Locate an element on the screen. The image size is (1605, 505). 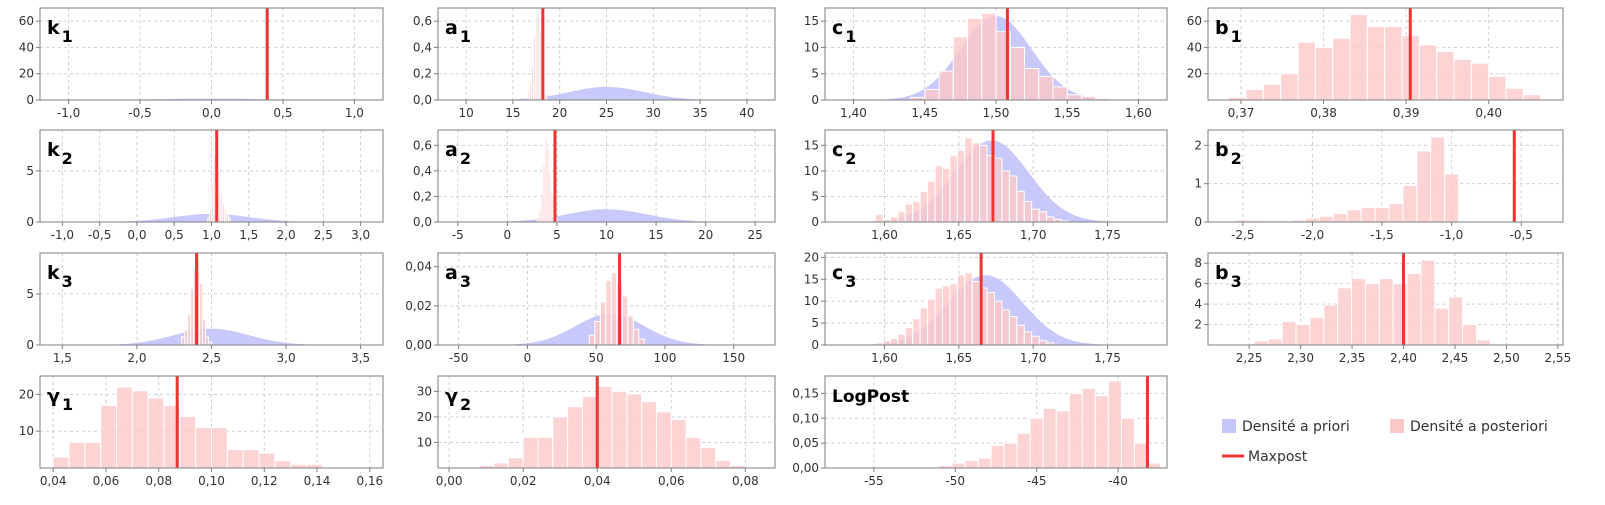
x-tick-label: 0,00 is located at coordinates (449, 481).